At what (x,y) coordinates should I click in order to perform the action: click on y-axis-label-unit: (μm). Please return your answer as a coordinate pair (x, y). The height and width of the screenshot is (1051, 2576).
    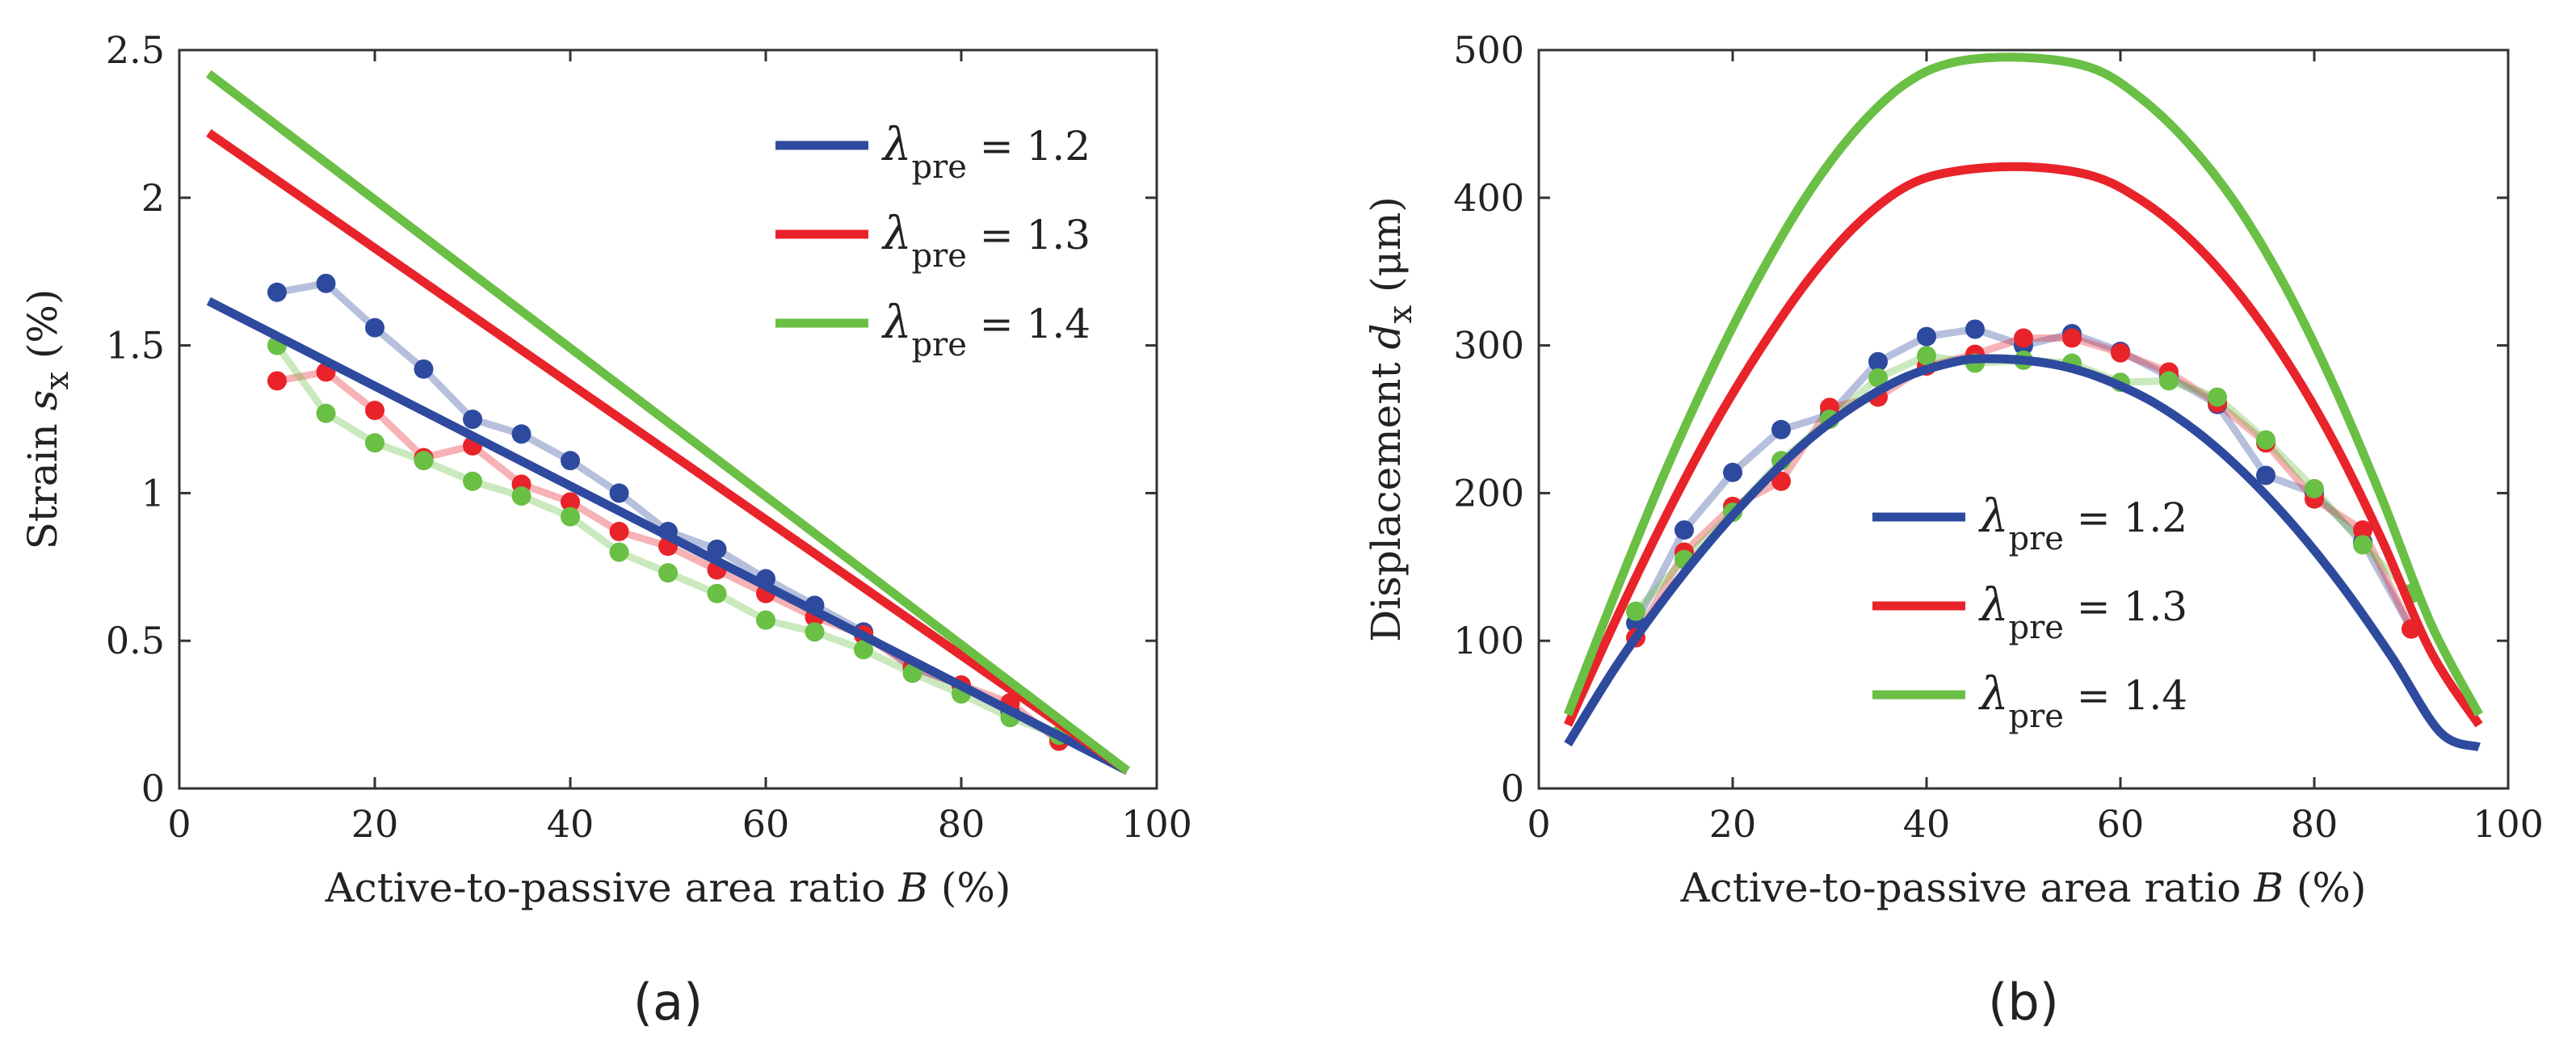
    Looking at the image, I should click on (1387, 250).